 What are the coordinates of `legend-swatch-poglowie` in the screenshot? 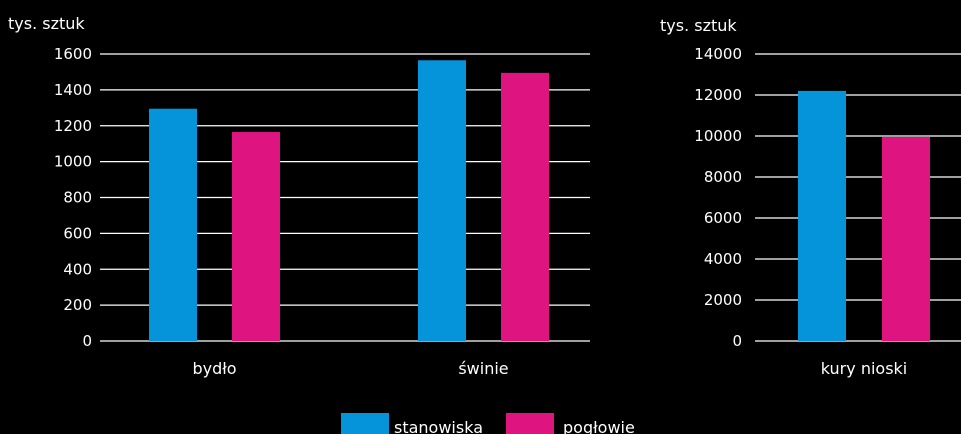 It's located at (530, 423).